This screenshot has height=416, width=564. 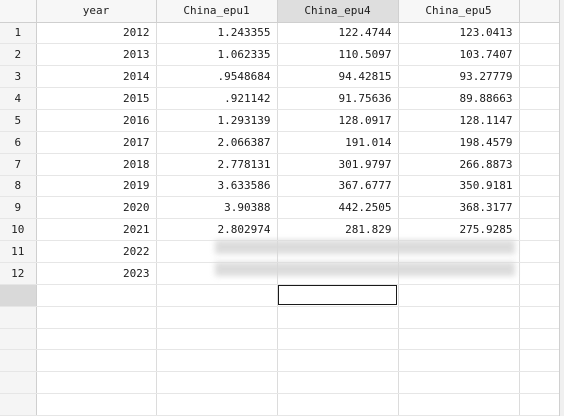 I want to click on cell-year: 2013, so click(x=96, y=55).